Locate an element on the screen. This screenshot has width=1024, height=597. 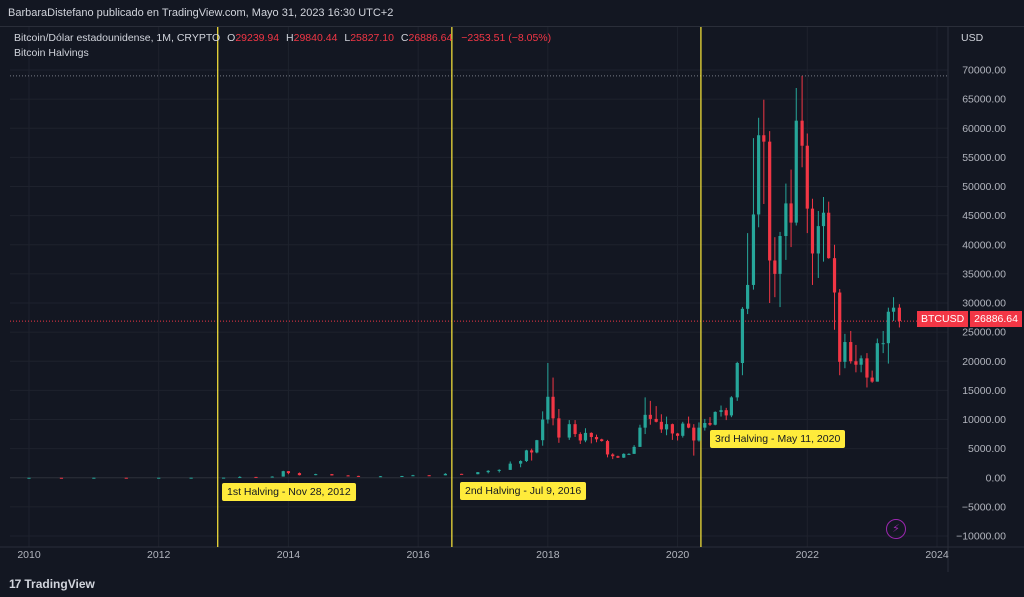
x-axis-tick-label: 2022 is located at coordinates (808, 555).